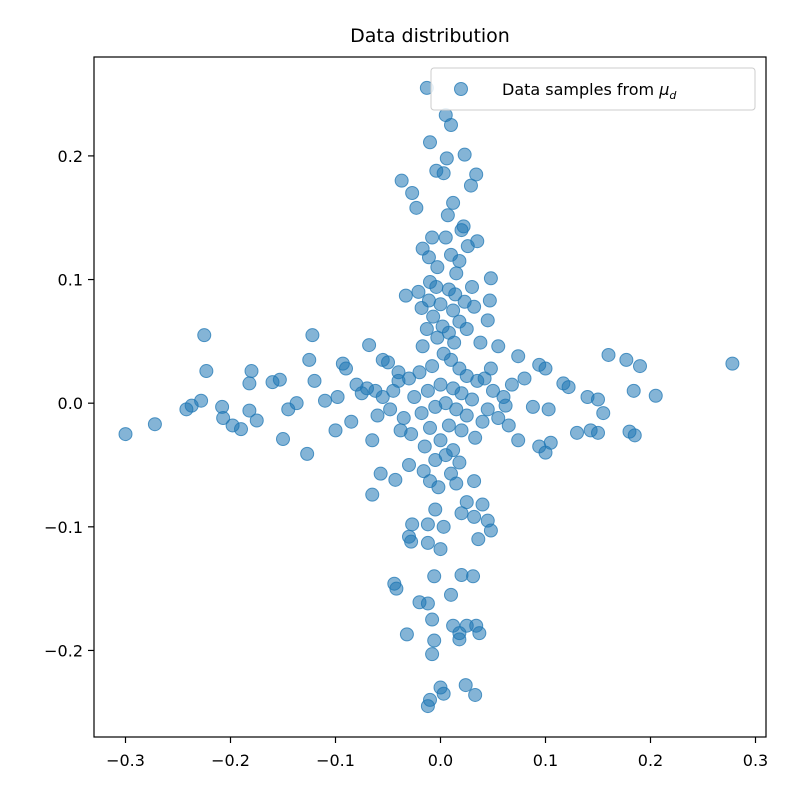 The width and height of the screenshot is (800, 800). Describe the element at coordinates (70, 156) in the screenshot. I see `y-tick-label: 0.2` at that location.